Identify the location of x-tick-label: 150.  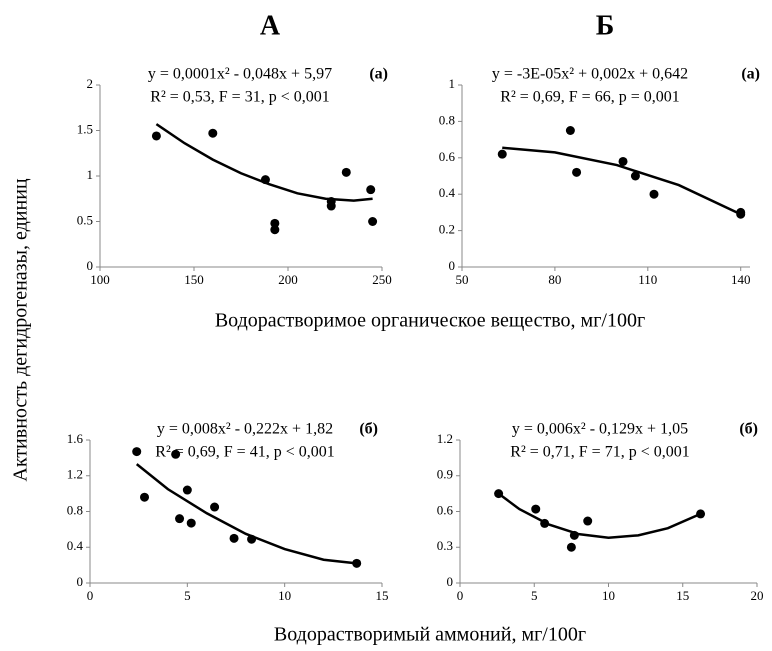
(194, 279).